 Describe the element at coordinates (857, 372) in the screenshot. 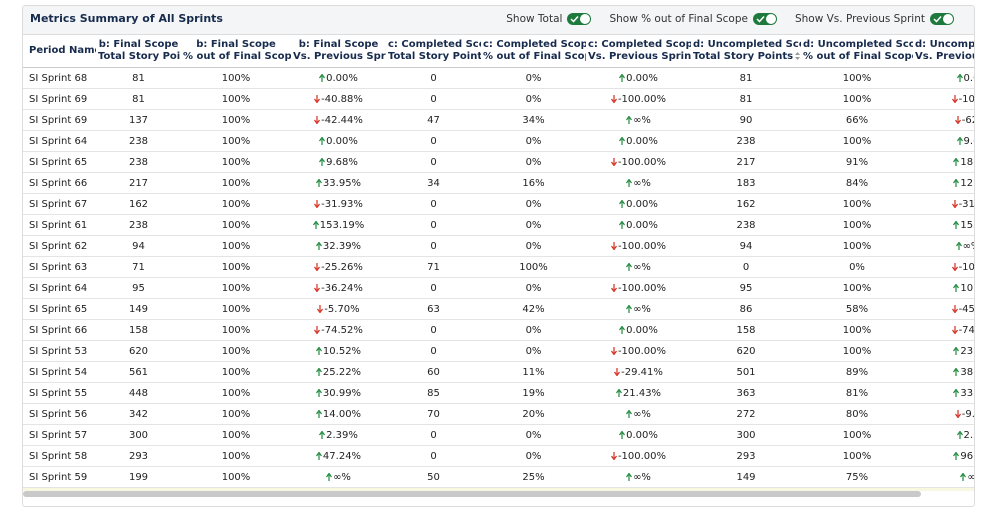

I see `cell-text: 89%` at that location.